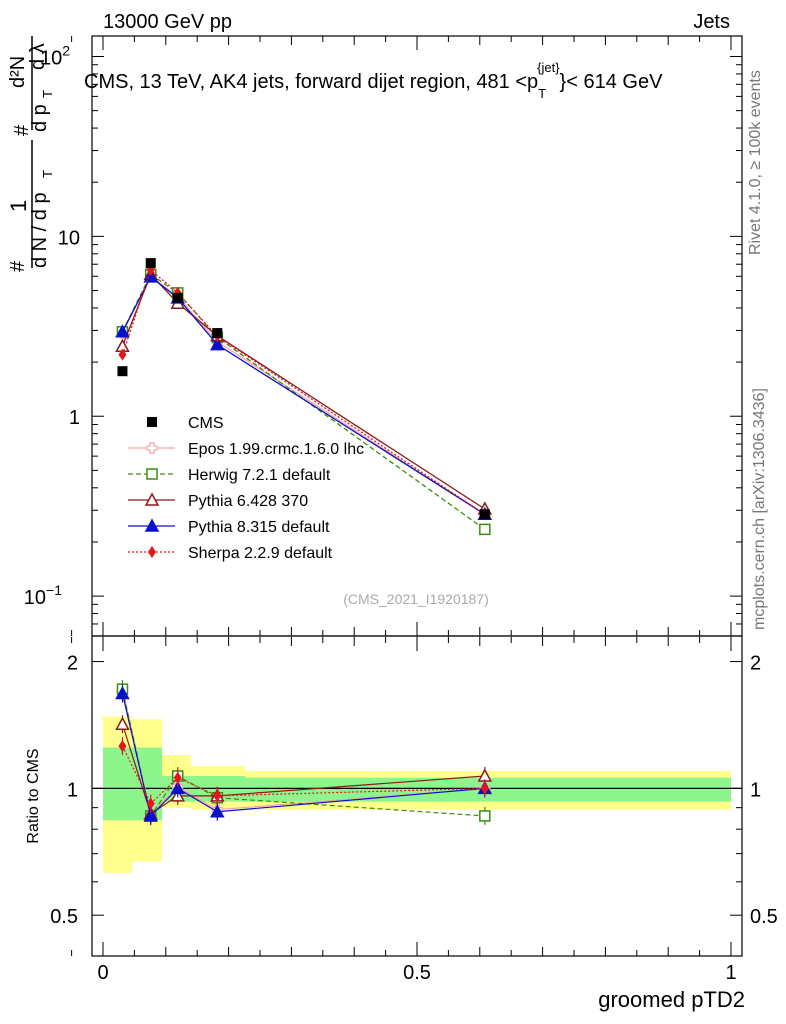 Image resolution: width=786 pixels, height=1024 pixels. Describe the element at coordinates (759, 509) in the screenshot. I see `mcplots-label: mcplots.cern.ch [arXiv:1306.3436]` at that location.